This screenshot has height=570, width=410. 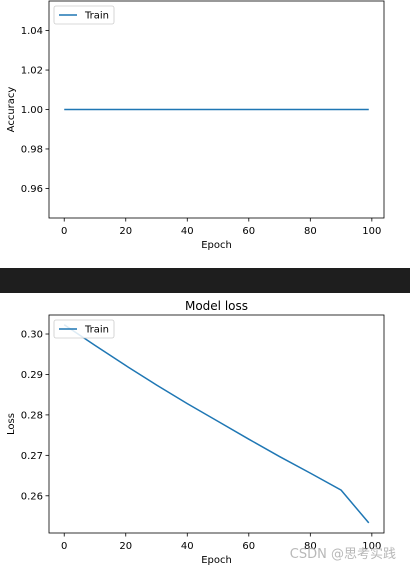 What do you see at coordinates (216, 245) in the screenshot?
I see `x-axis-label-1: Epoch` at bounding box center [216, 245].